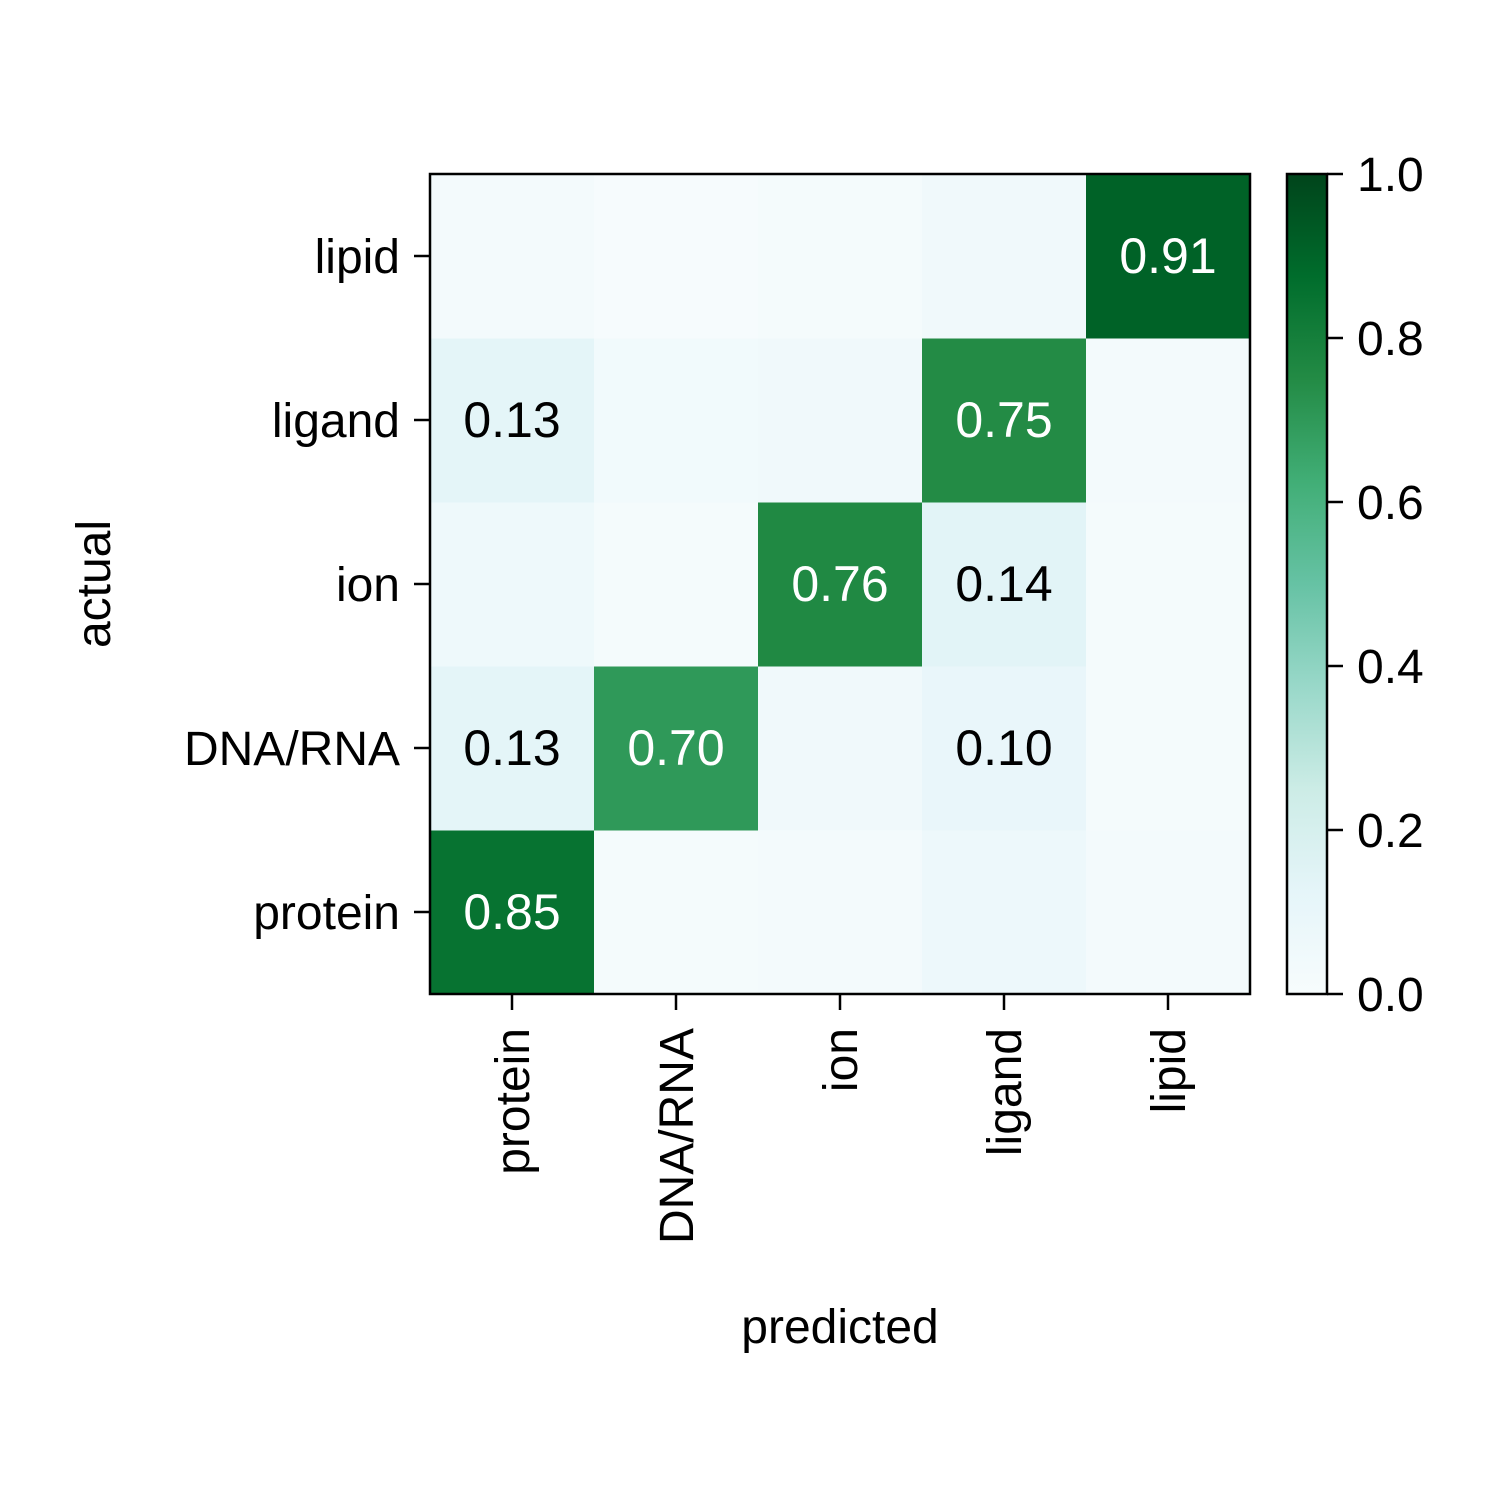 The image size is (1500, 1505). What do you see at coordinates (676, 584) in the screenshot?
I see `heatmap-cell-ion-dnarna` at bounding box center [676, 584].